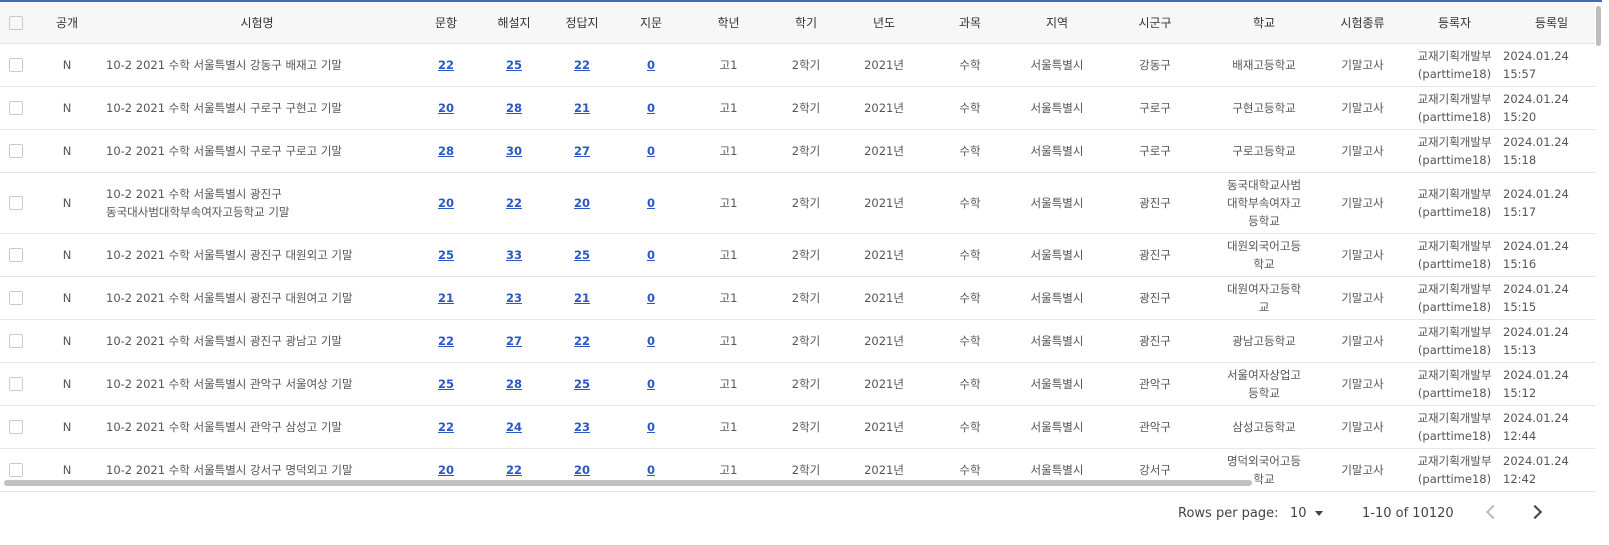  What do you see at coordinates (257, 108) in the screenshot?
I see `cell-exam-name: 10-2 2021 수학 서울특별시 구로구 구현고 기말` at bounding box center [257, 108].